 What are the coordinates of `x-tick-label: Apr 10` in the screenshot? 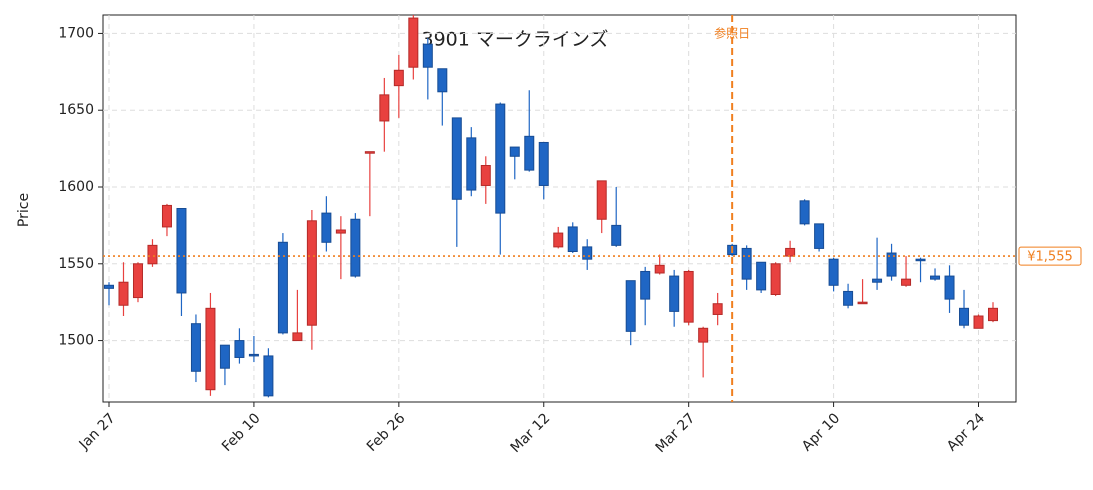 It's located at (821, 432).